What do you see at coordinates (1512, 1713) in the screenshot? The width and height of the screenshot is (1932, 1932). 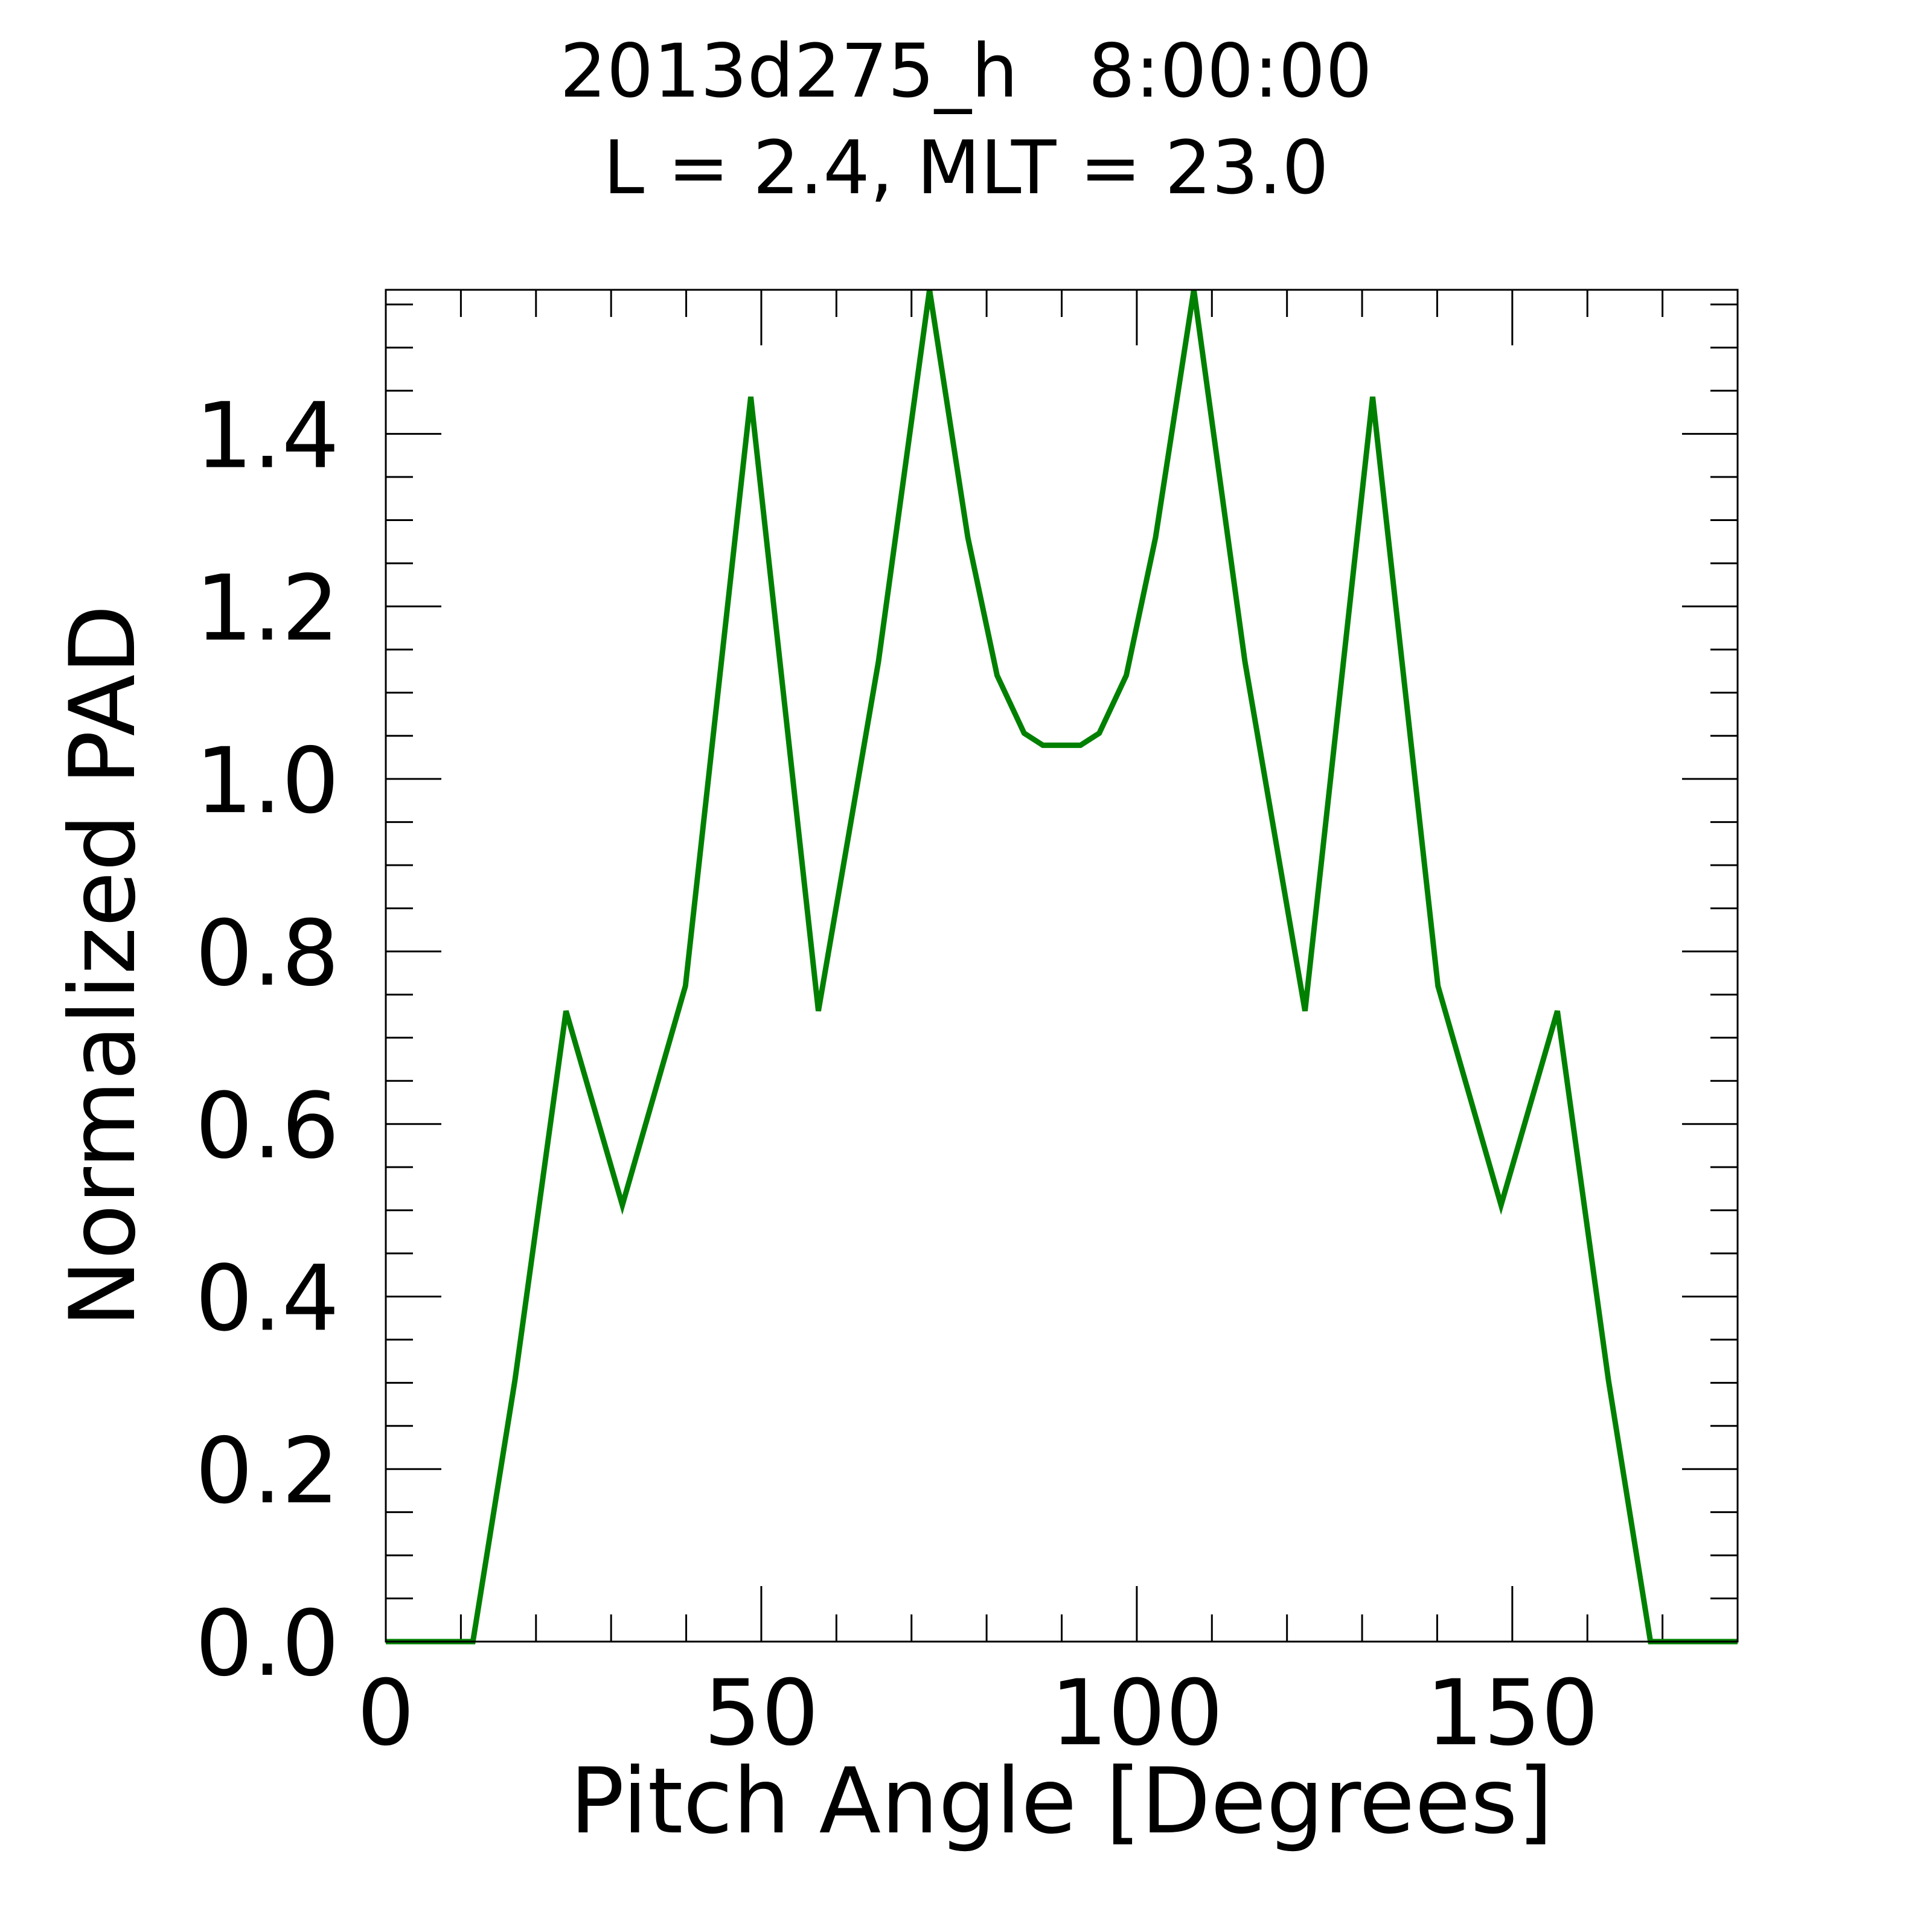 I see `x-tick-label: 150` at bounding box center [1512, 1713].